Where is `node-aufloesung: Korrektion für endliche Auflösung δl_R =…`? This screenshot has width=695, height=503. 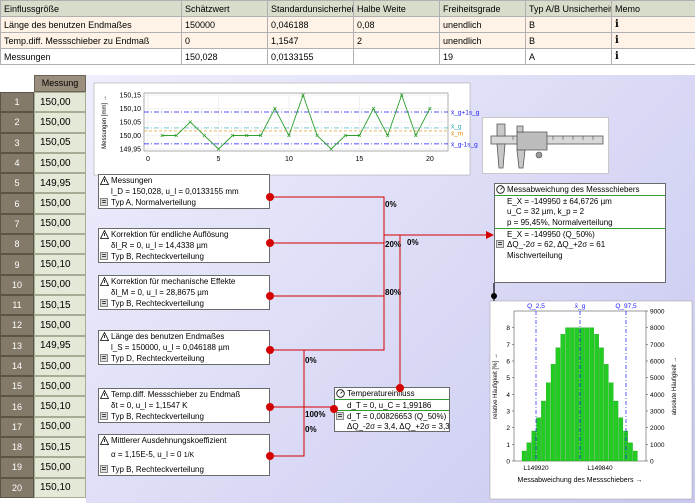 node-aufloesung: Korrektion für endliche Auflösung δl_R =… is located at coordinates (184, 245).